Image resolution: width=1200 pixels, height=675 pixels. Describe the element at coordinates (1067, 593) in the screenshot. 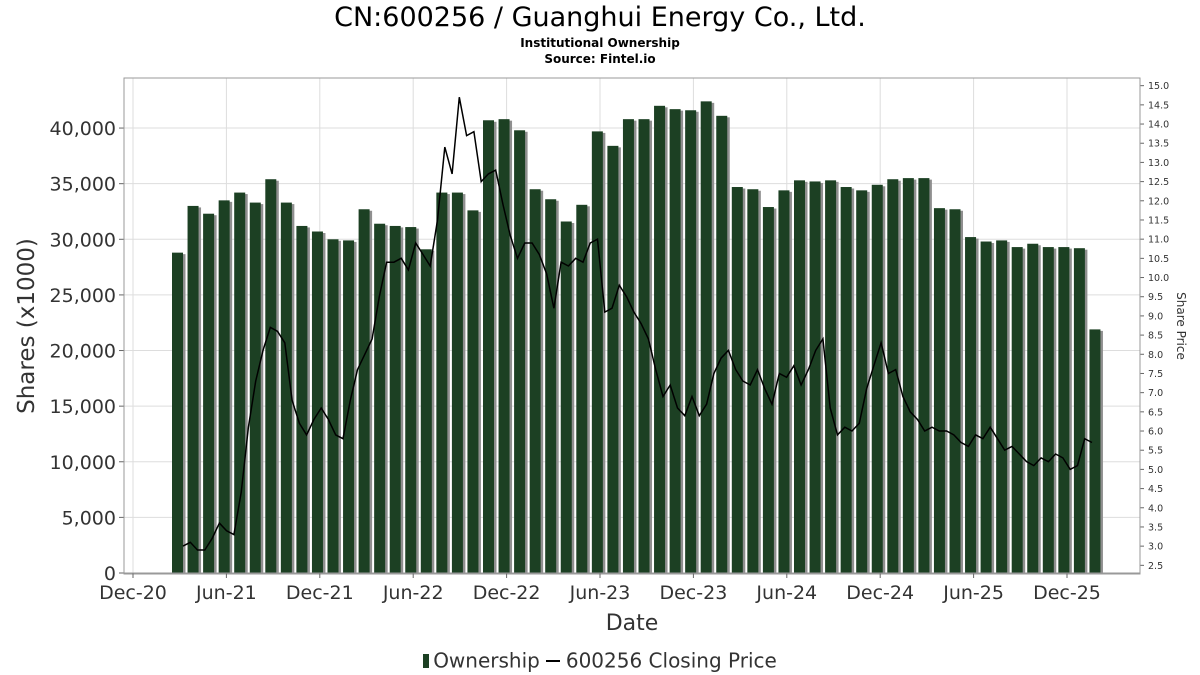

I see `x-tick-label: Dec-25` at that location.